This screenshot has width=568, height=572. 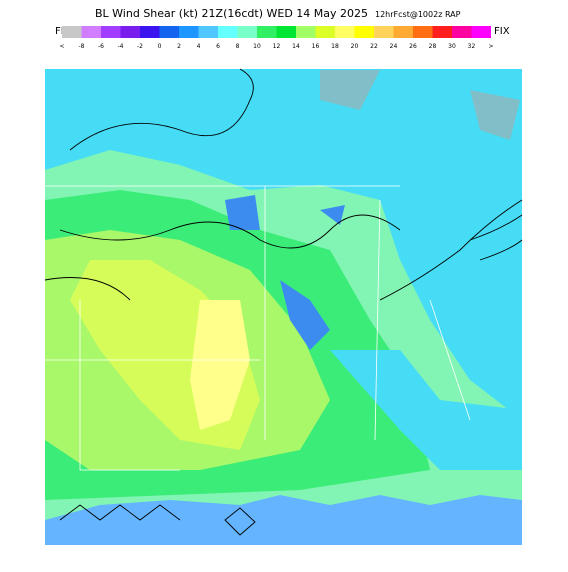 What do you see at coordinates (335, 46) in the screenshot?
I see `colorbar-label: 18` at bounding box center [335, 46].